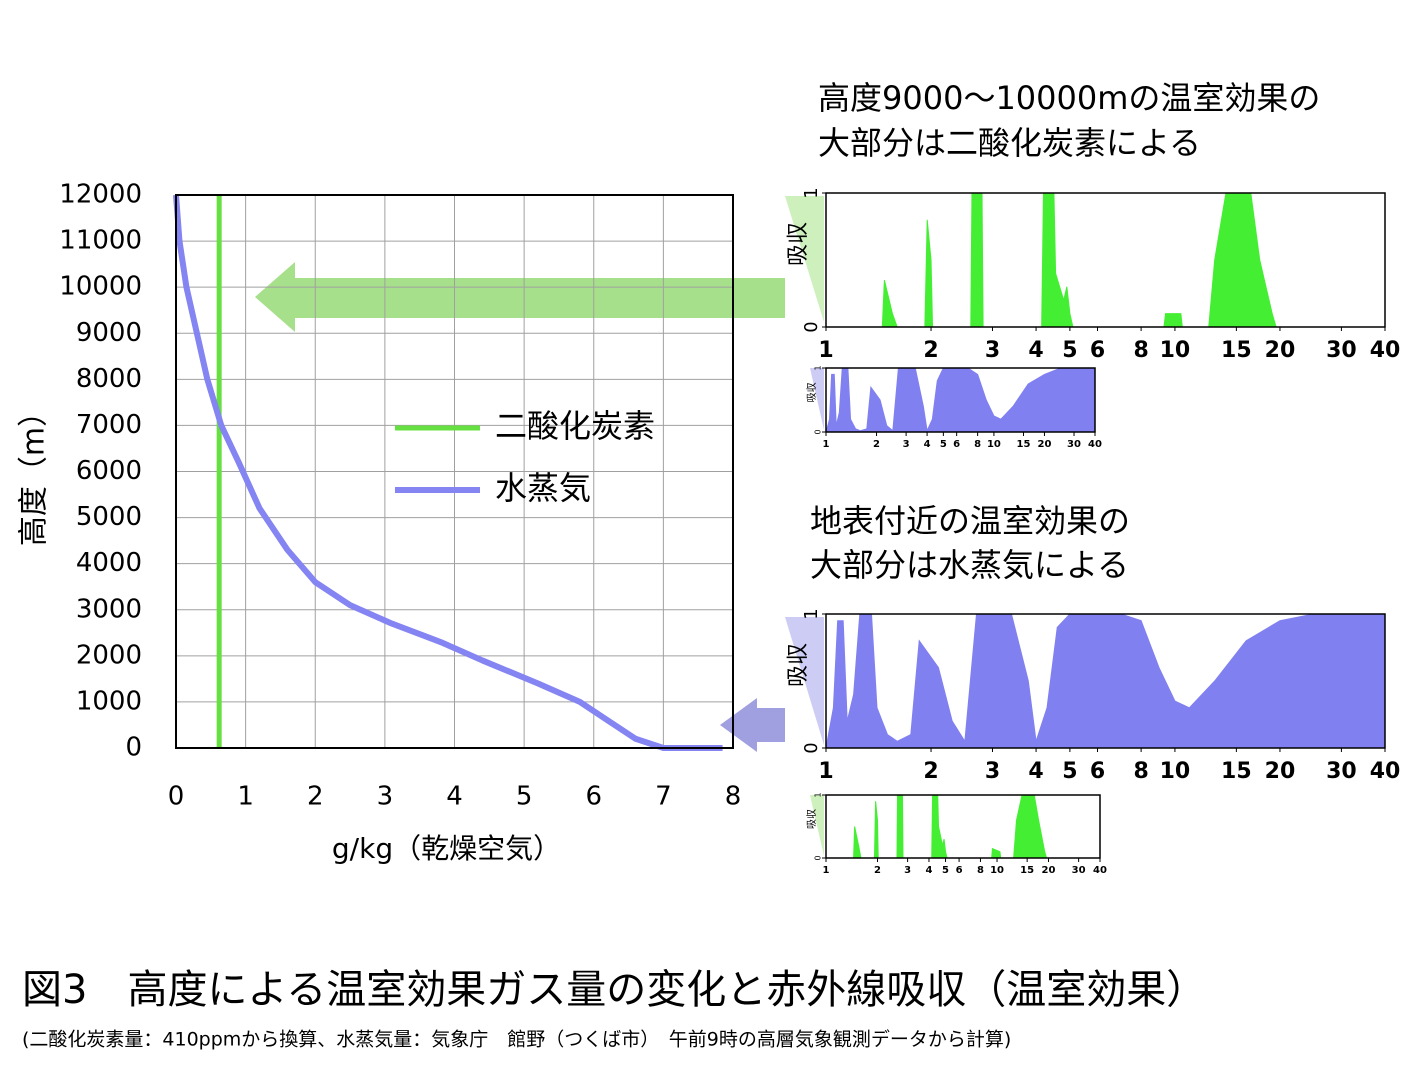 The width and height of the screenshot is (1418, 1066). I want to click on annotation: 地表付近の温室効果の, so click(970, 521).